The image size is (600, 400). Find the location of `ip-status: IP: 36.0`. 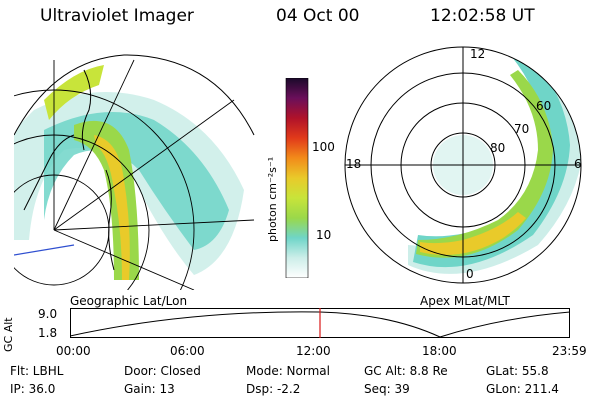

ip-status: IP: 36.0 is located at coordinates (33, 389).